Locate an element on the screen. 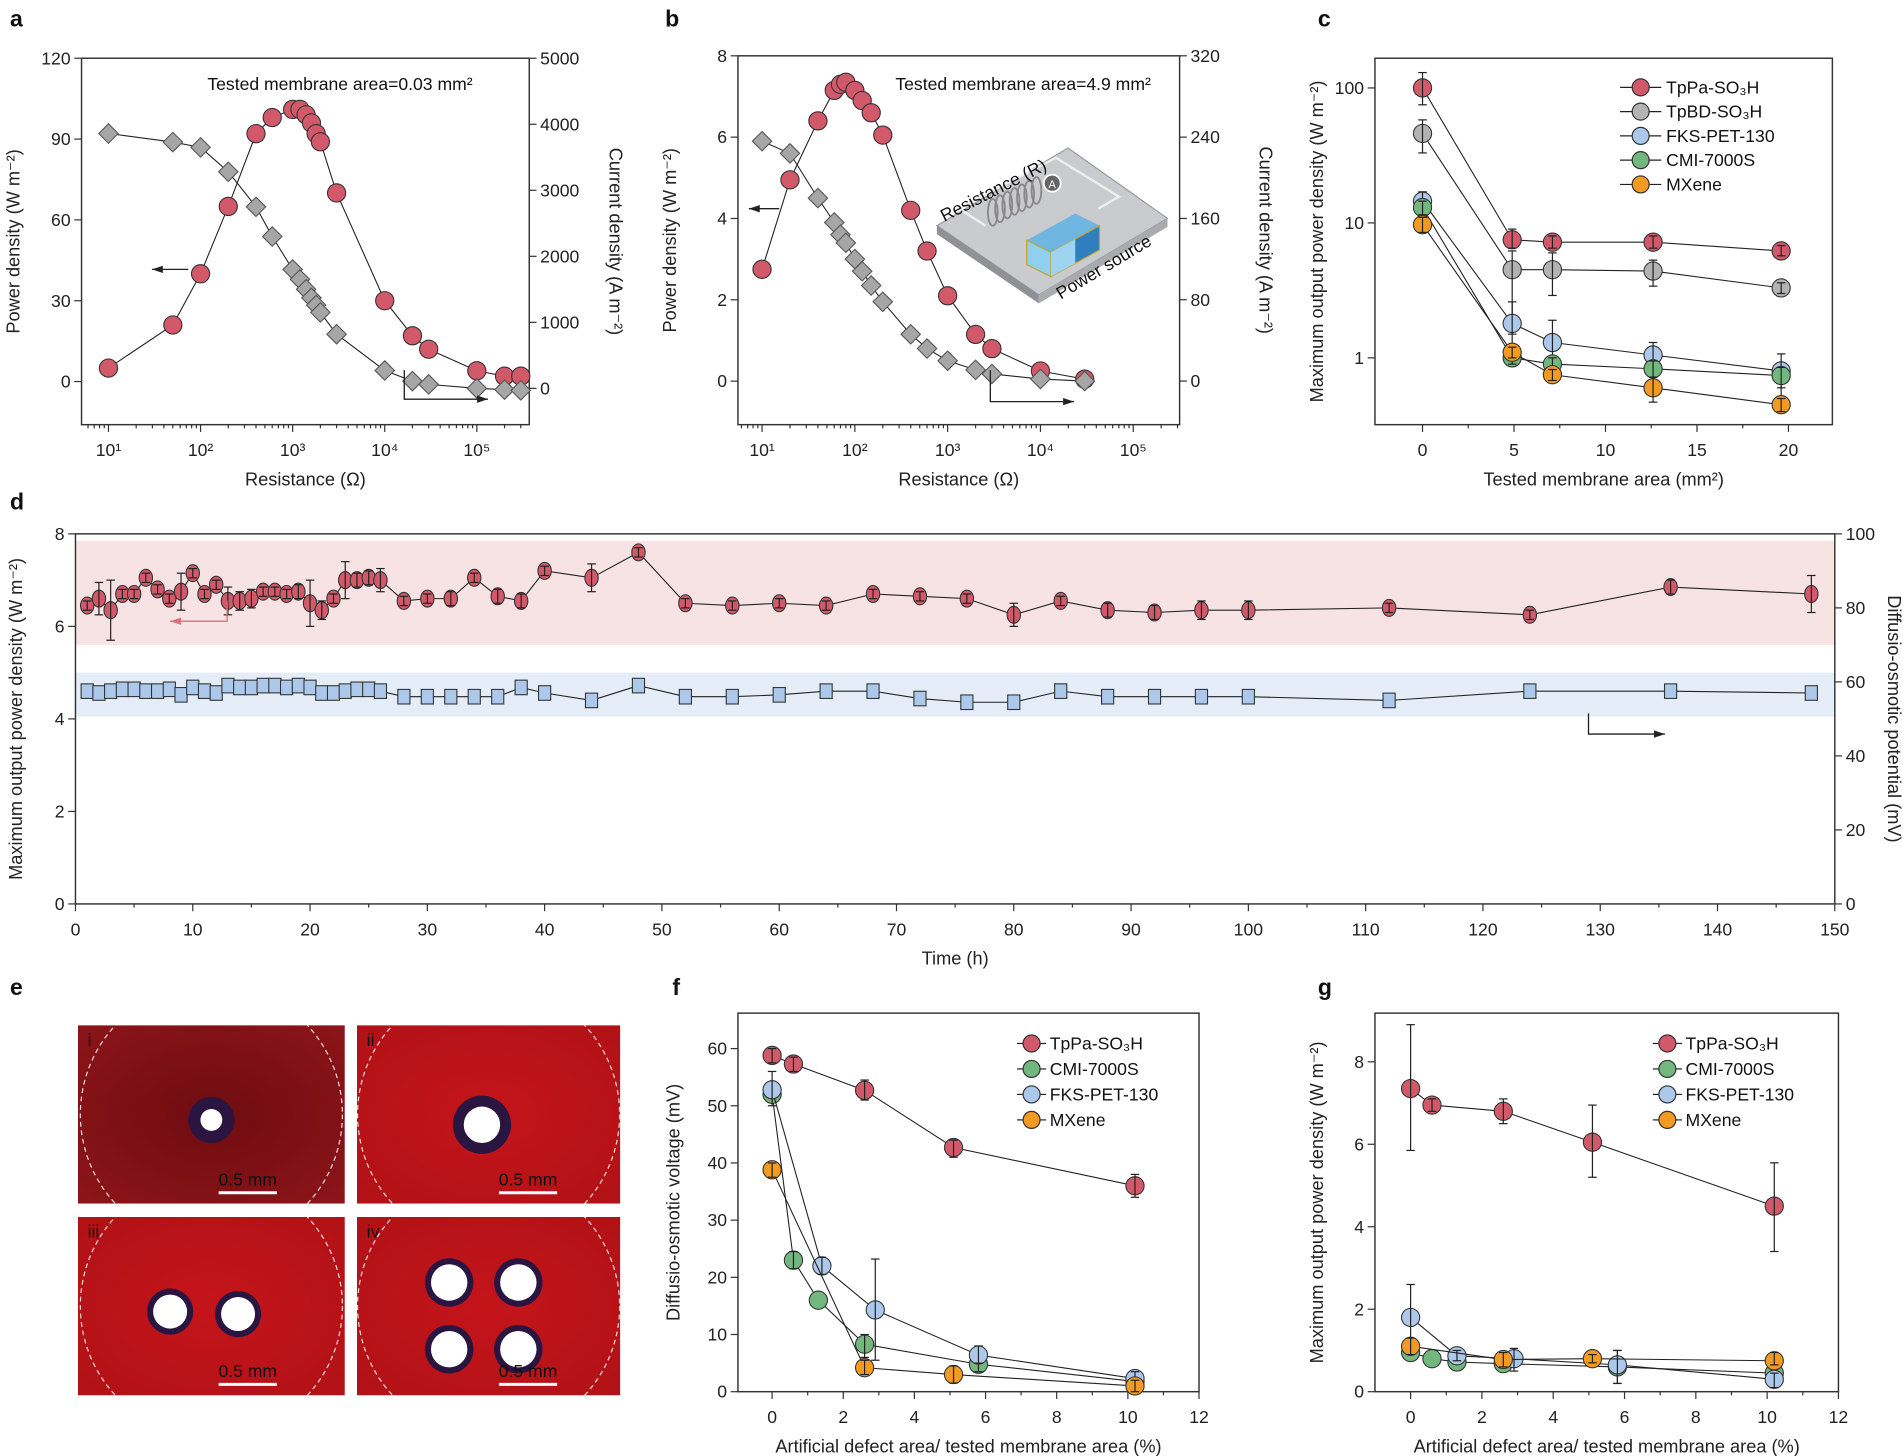  y-tick-label: 10 is located at coordinates (1354, 223).